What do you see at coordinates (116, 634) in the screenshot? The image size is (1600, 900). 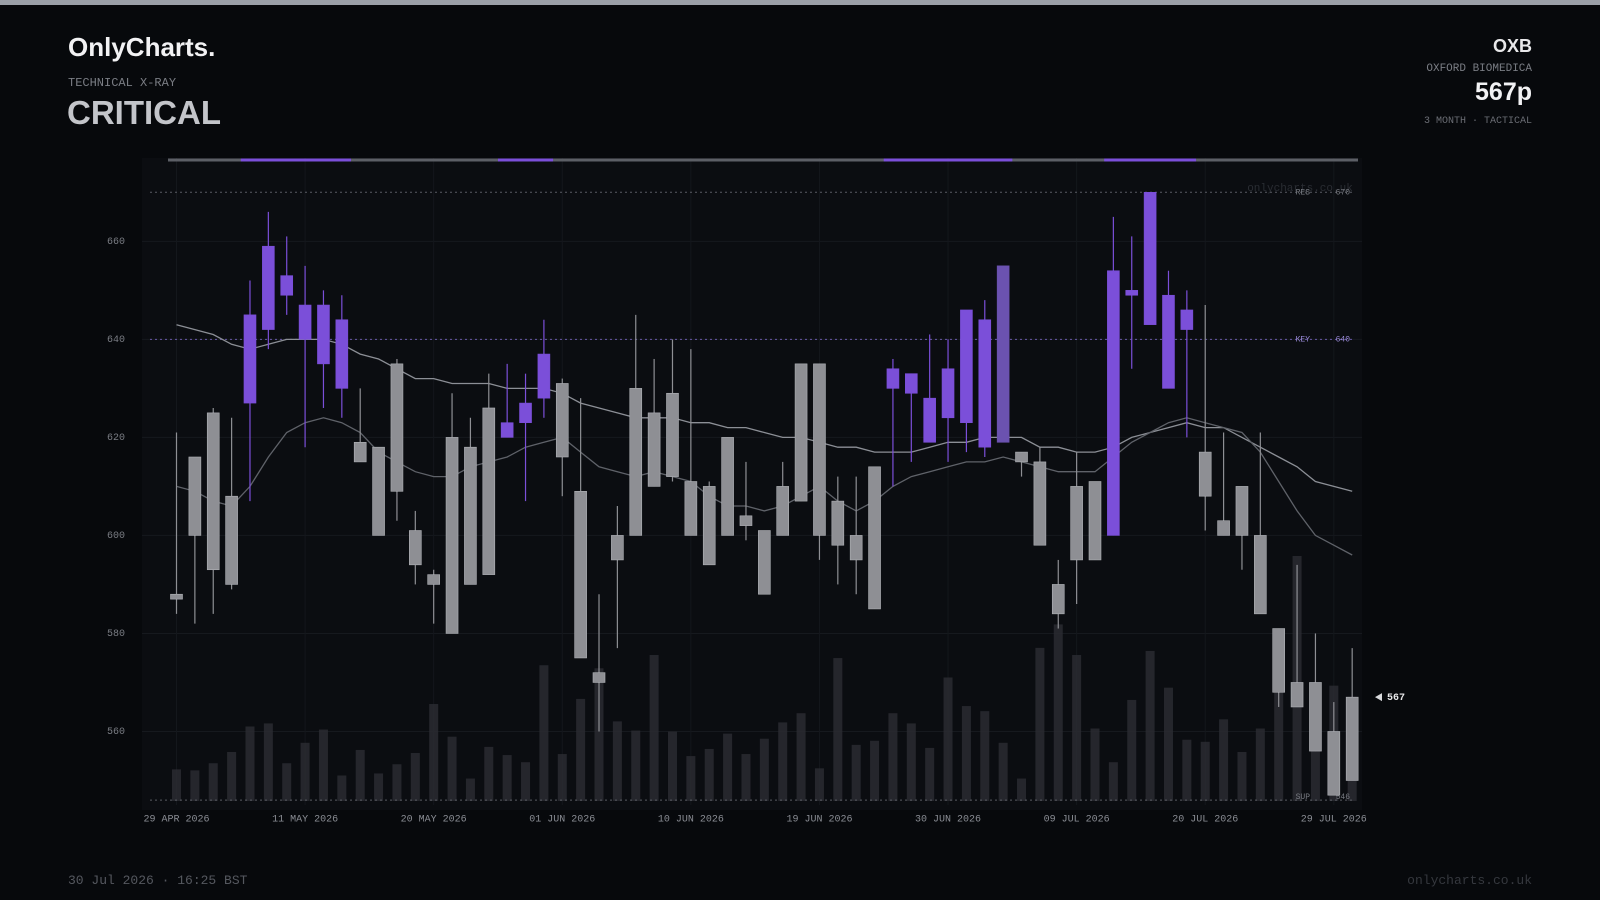 I see `y-tick-label: 580` at bounding box center [116, 634].